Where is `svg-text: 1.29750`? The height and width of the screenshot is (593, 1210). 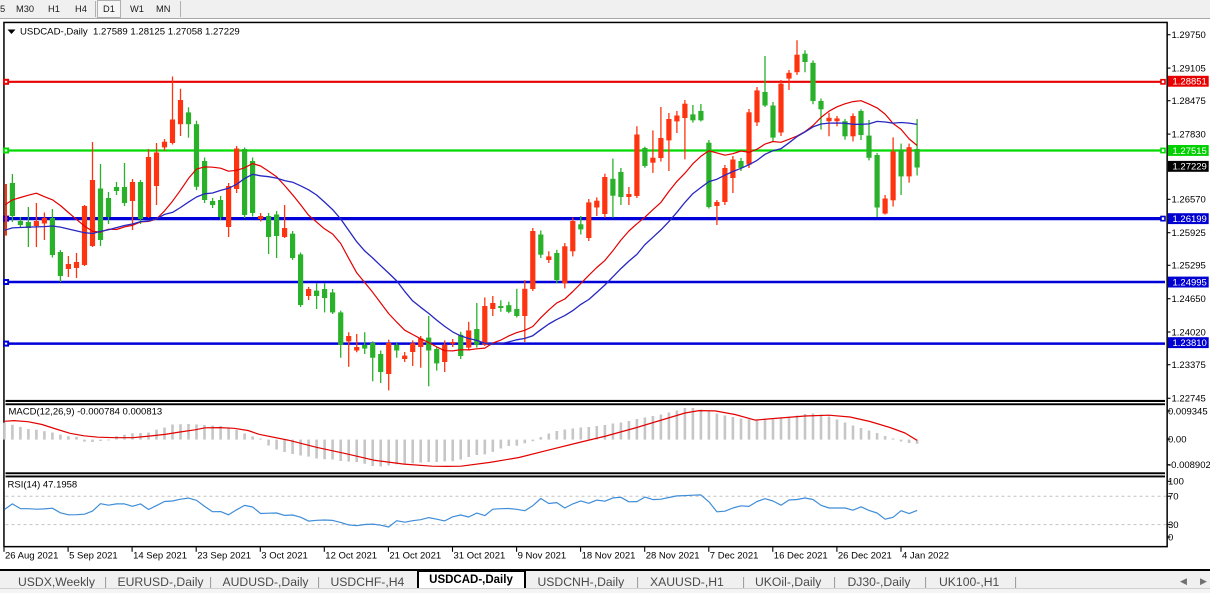
svg-text: 1.29750 is located at coordinates (1189, 35).